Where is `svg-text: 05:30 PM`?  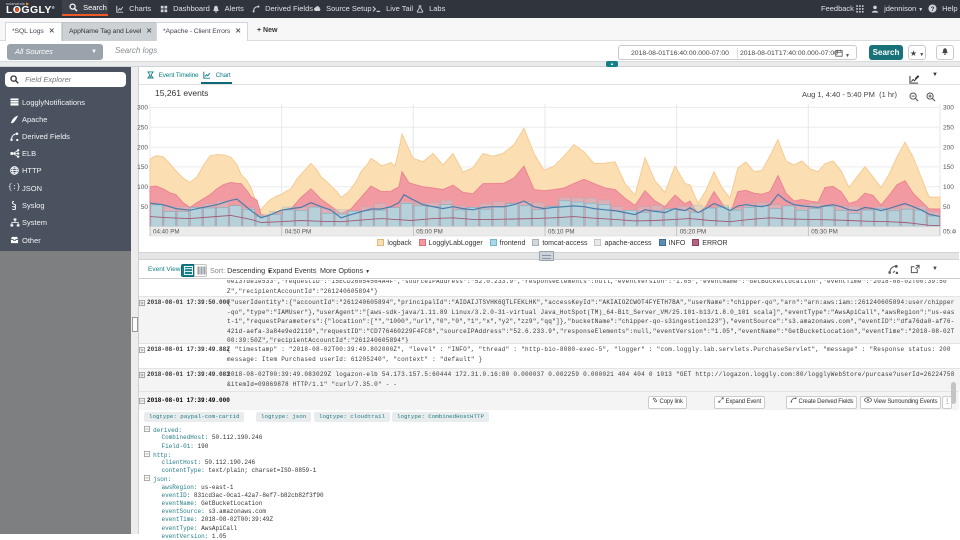
svg-text: 05:30 PM is located at coordinates (824, 232).